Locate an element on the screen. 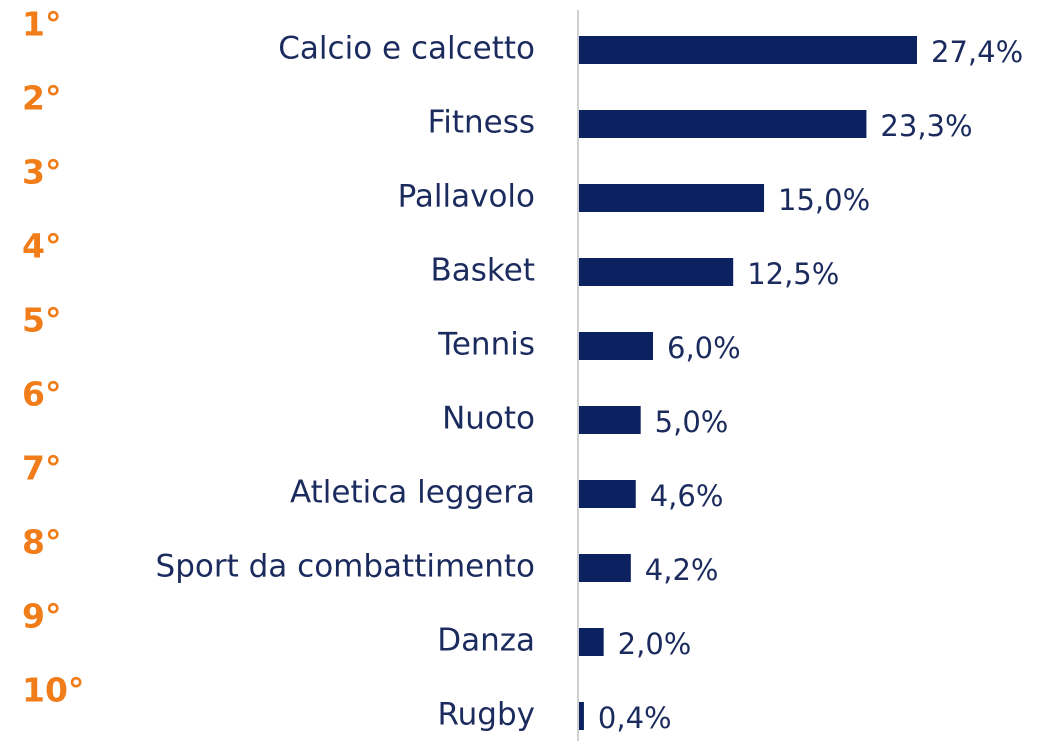  rank-label: 9° is located at coordinates (41, 616).